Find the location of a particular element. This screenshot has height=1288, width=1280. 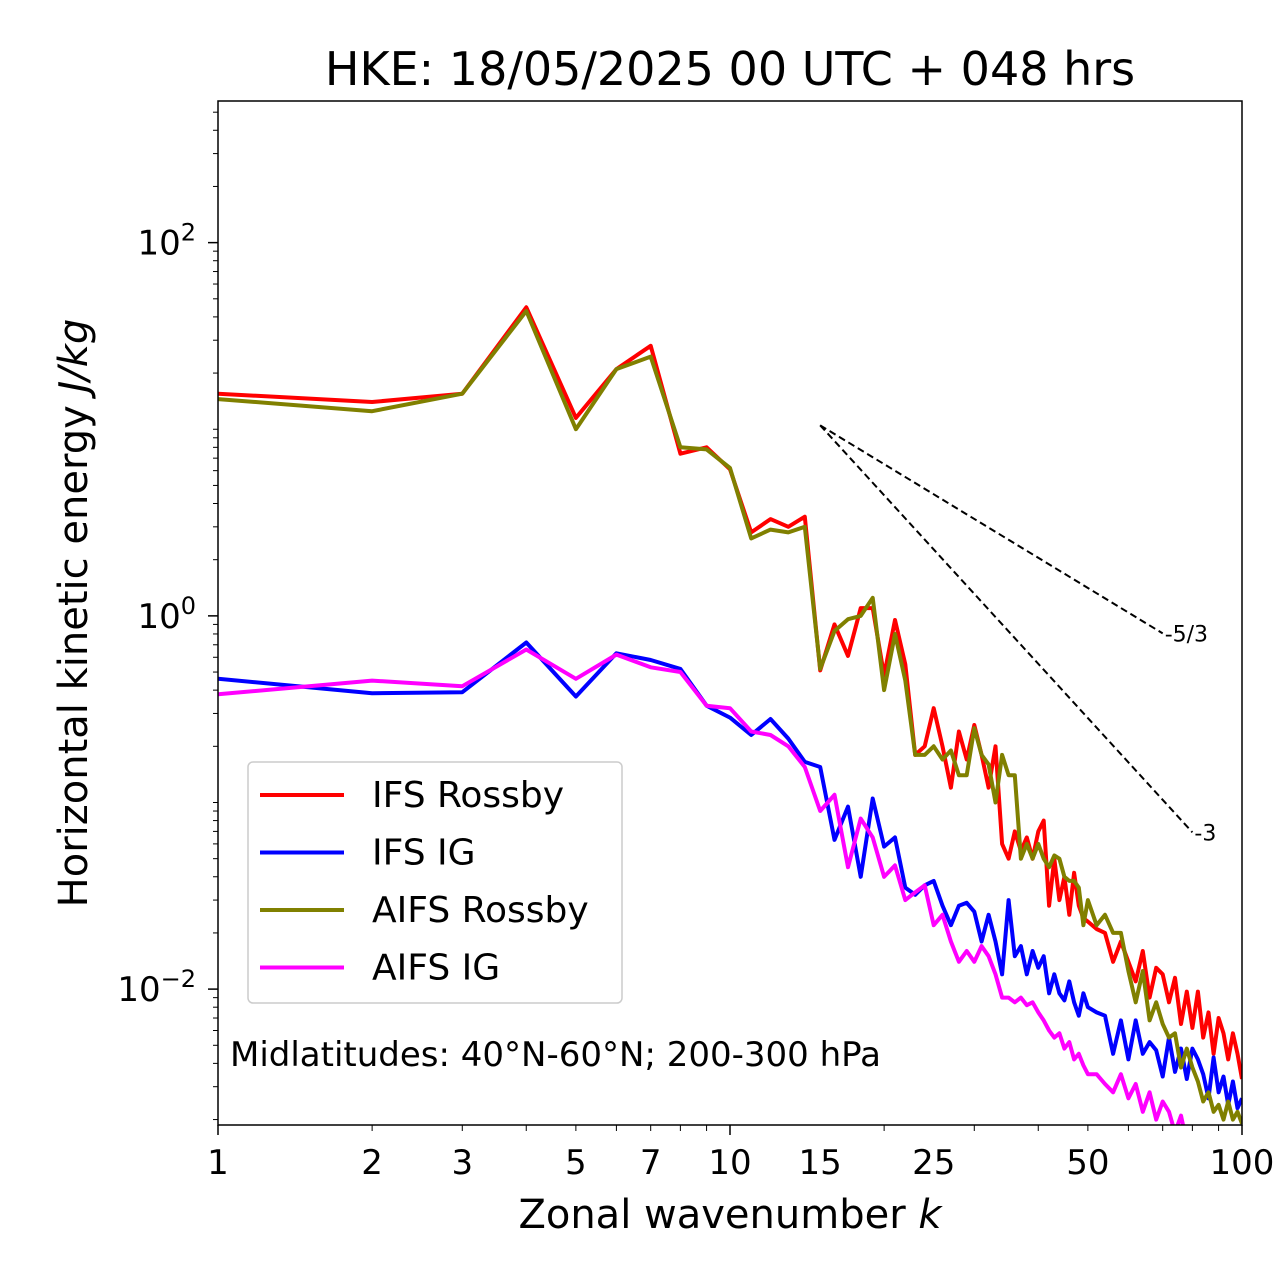

reference-slope-lines is located at coordinates (1006, 628).